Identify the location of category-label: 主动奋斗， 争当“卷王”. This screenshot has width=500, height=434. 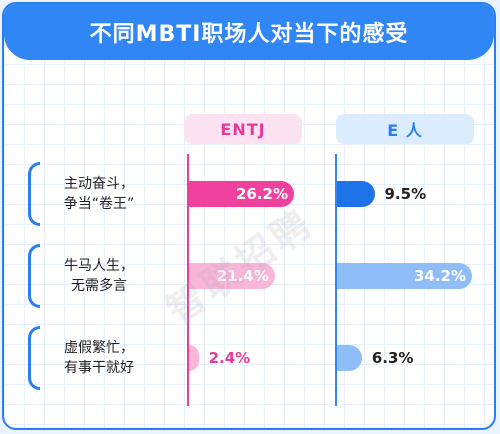
(99, 194).